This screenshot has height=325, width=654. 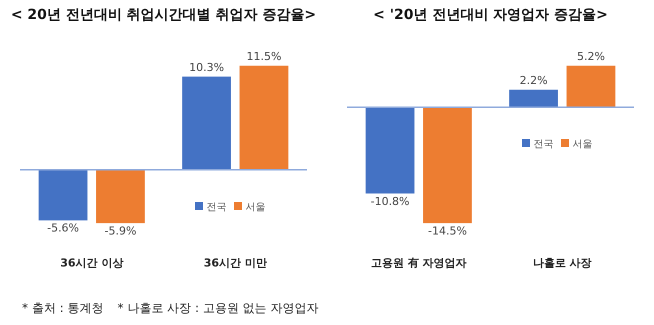 I want to click on x-tick-label: 나홀로 사장, so click(x=562, y=263).